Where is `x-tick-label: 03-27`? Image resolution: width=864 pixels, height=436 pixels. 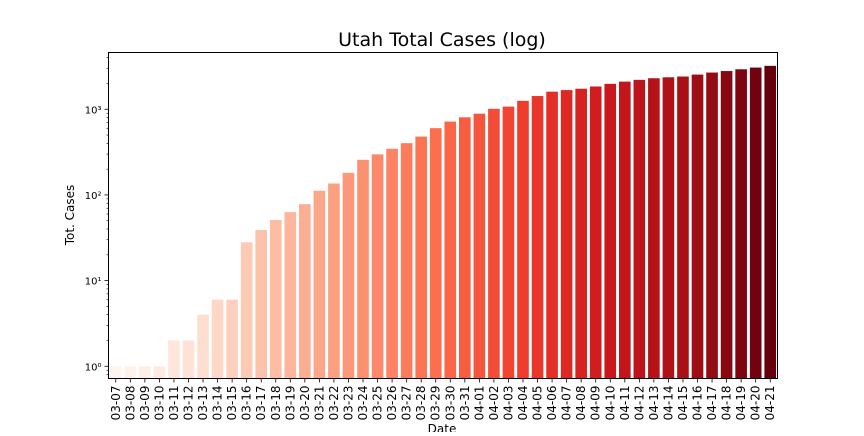
x-tick-label: 03-27 is located at coordinates (407, 403).